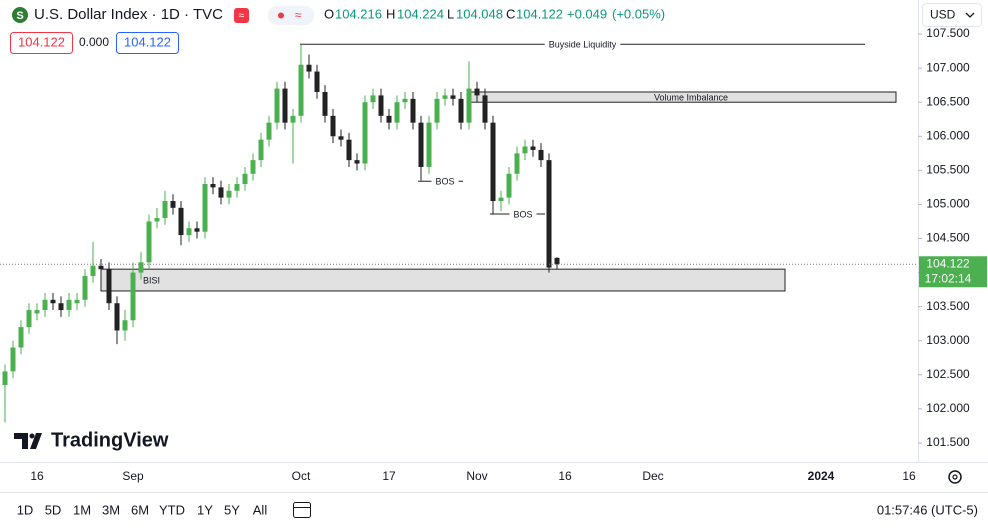 The width and height of the screenshot is (988, 530). Describe the element at coordinates (302, 510) in the screenshot. I see `date-range-icon` at that location.